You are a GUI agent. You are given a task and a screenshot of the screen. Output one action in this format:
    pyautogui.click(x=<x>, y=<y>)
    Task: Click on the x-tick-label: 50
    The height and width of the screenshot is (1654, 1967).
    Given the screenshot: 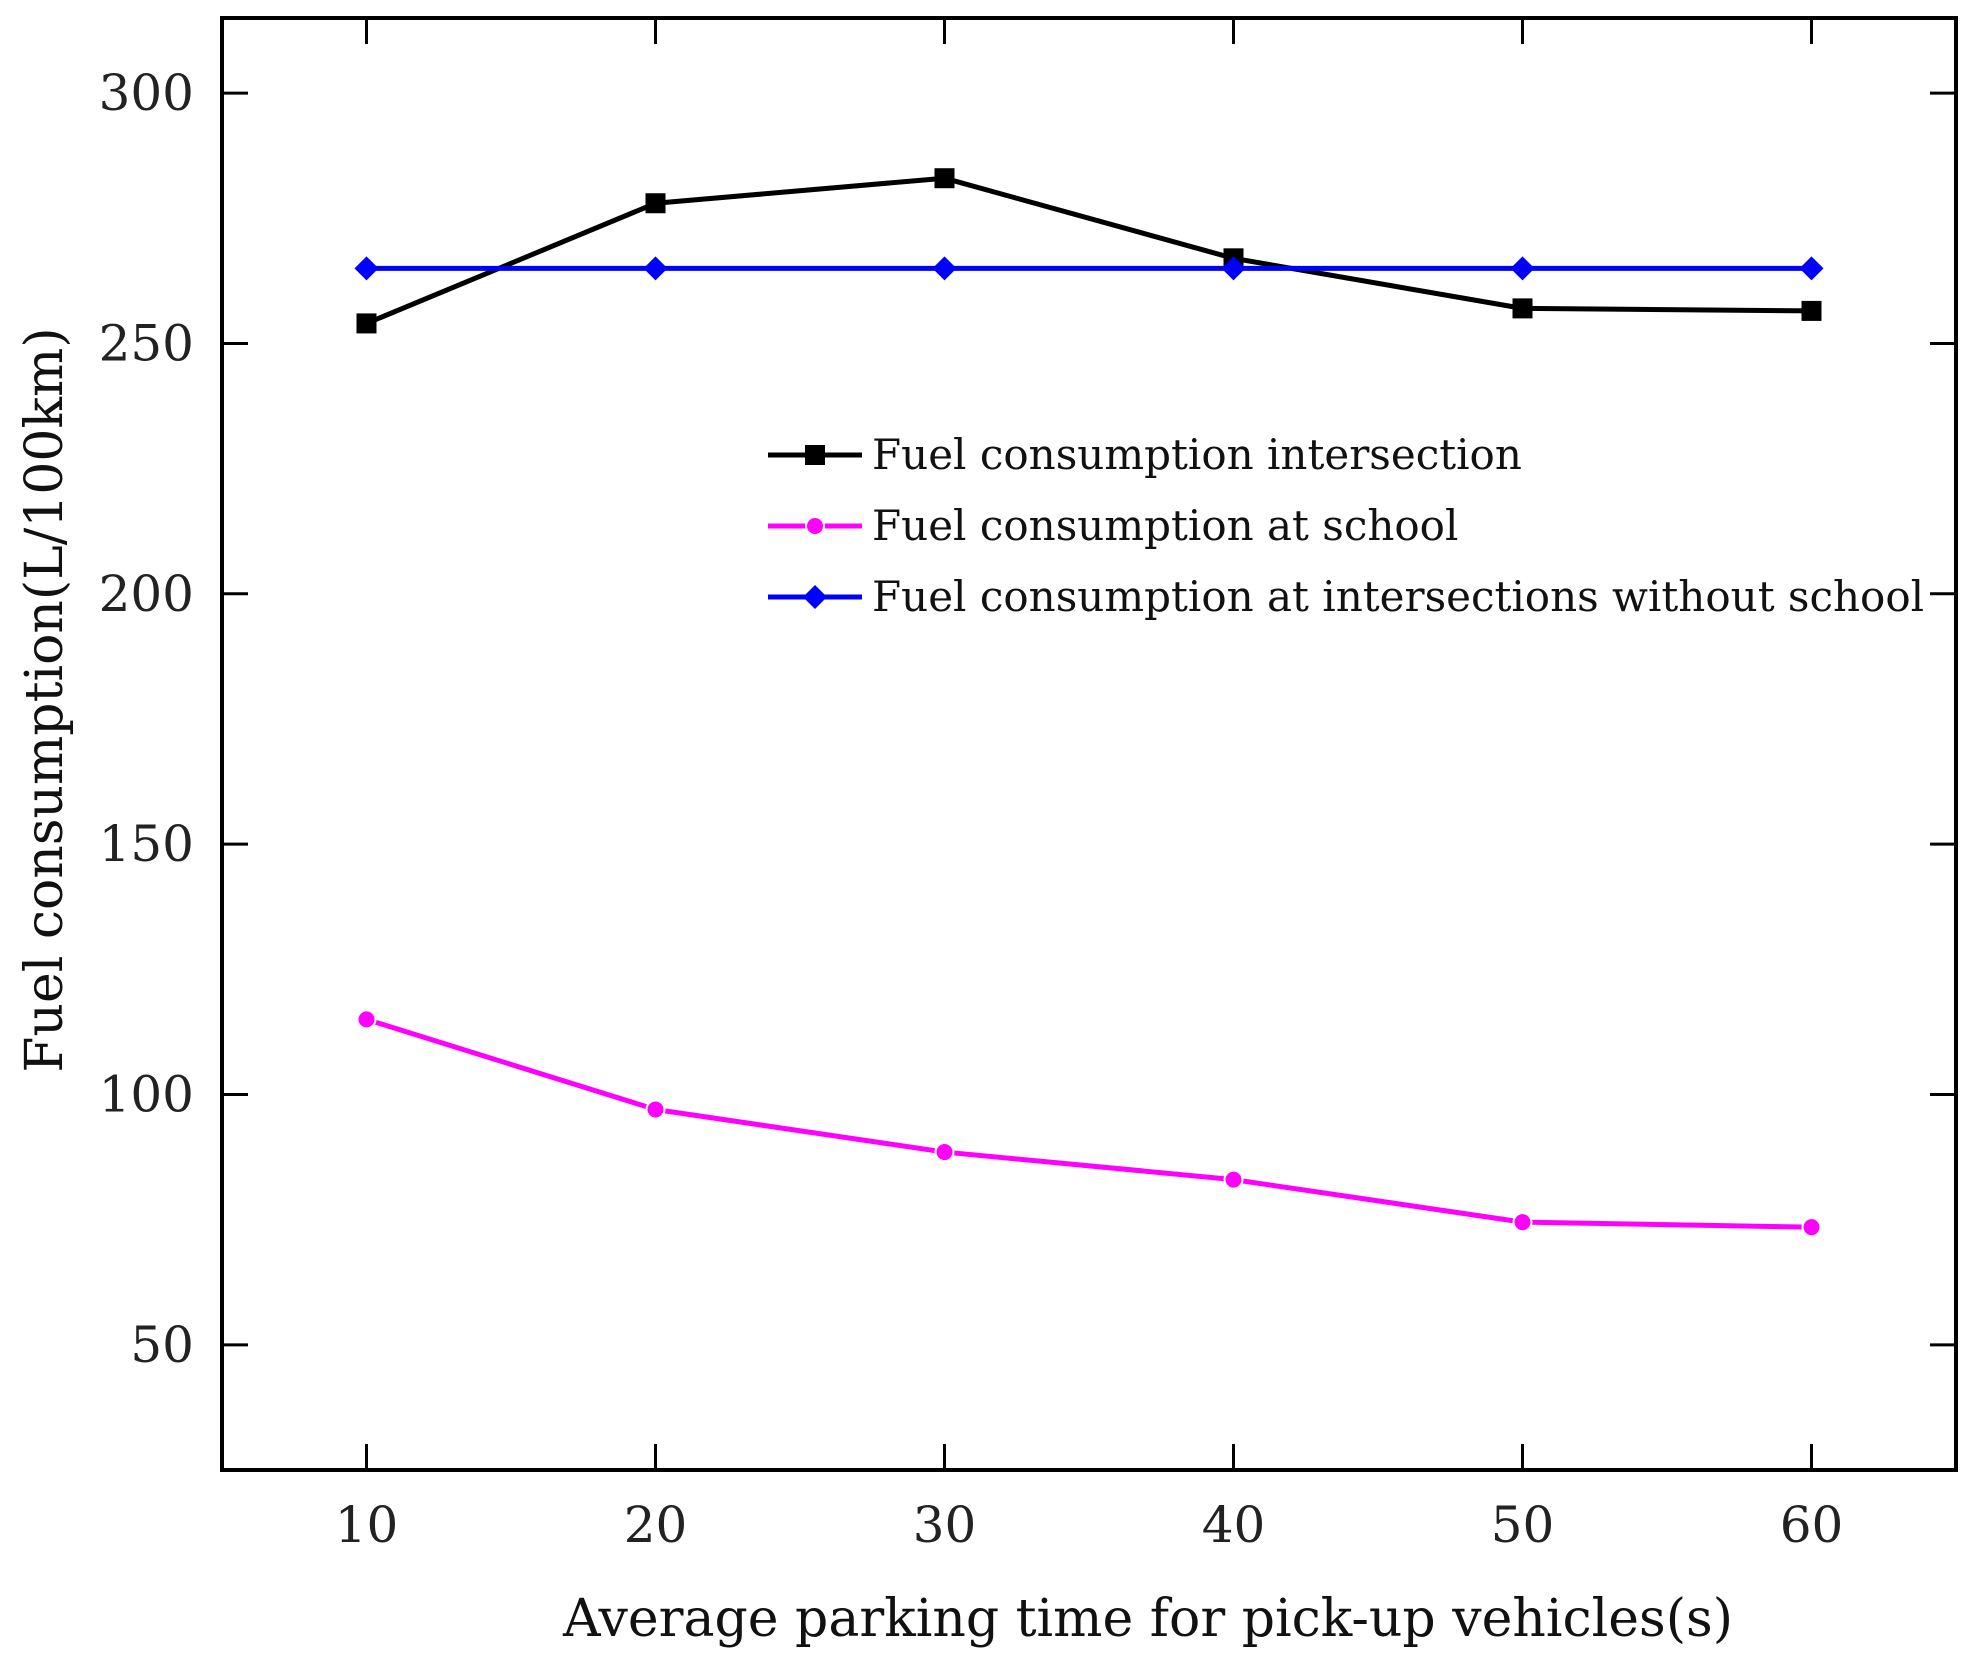 What is the action you would take?
    pyautogui.click(x=1523, y=1525)
    